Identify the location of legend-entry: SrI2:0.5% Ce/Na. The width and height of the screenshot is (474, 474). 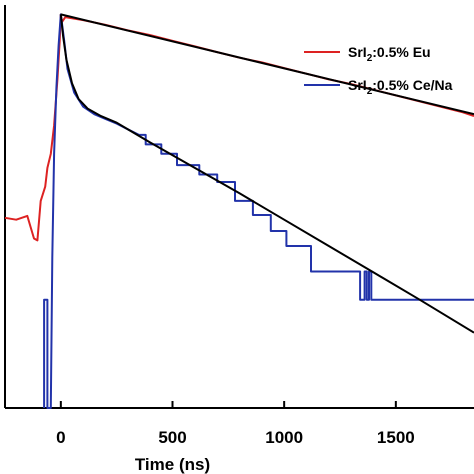
(400, 87).